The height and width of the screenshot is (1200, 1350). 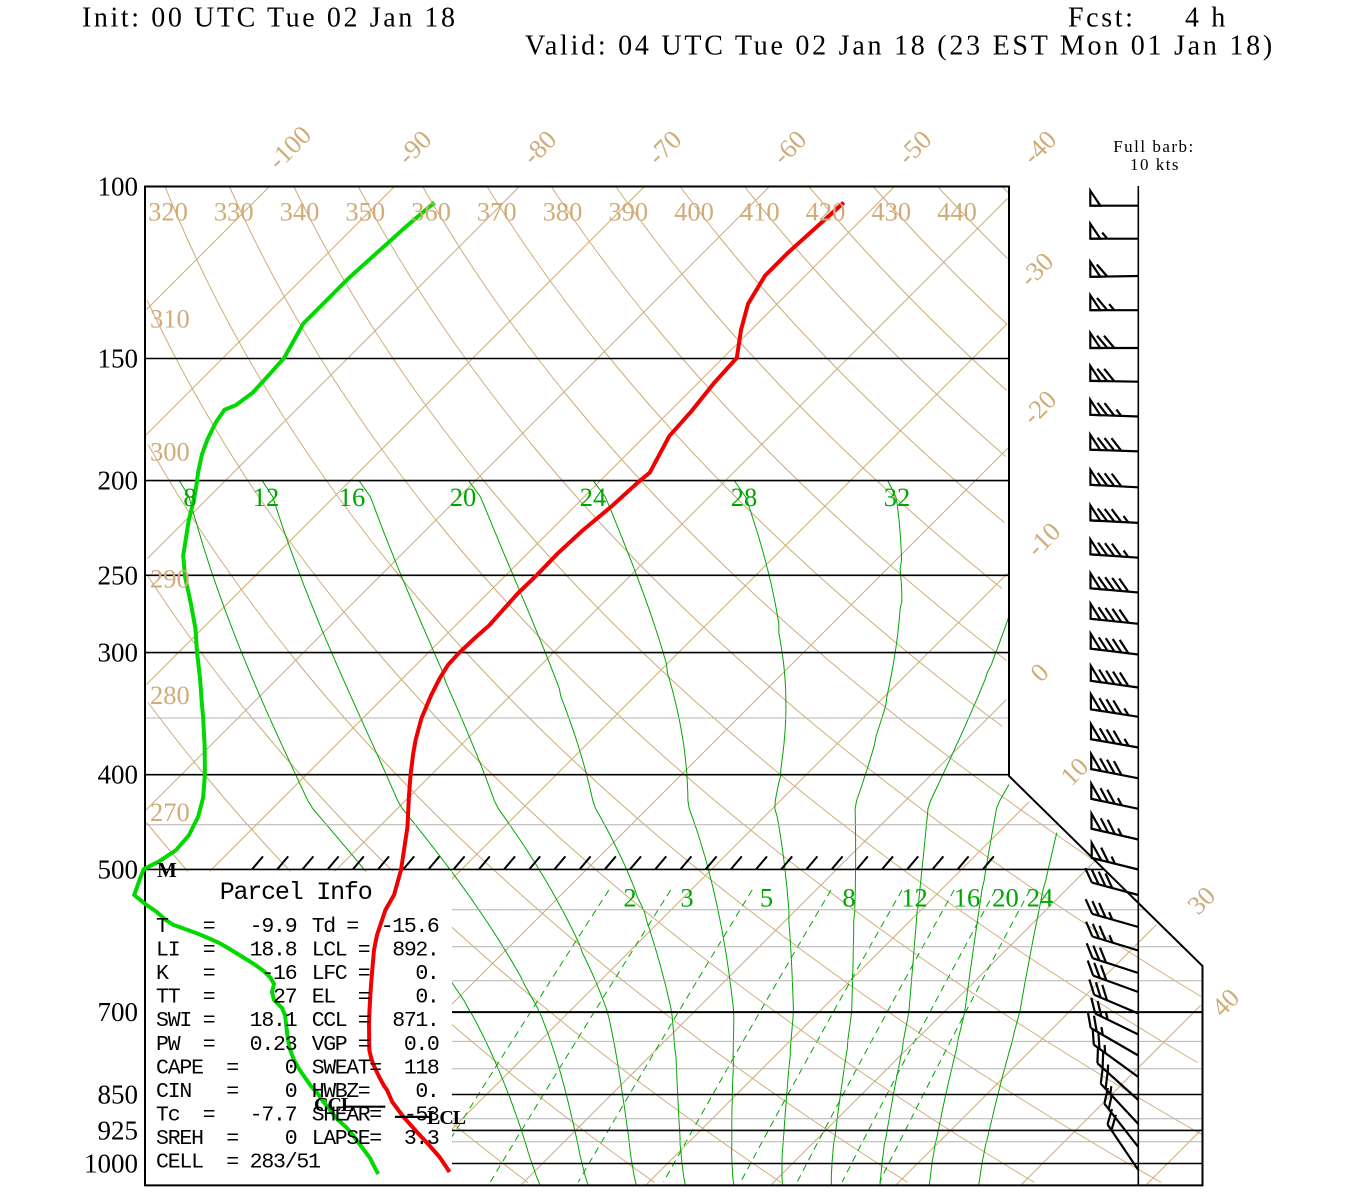 I want to click on svg-text: SWEAT= 118, so click(x=375, y=1068).